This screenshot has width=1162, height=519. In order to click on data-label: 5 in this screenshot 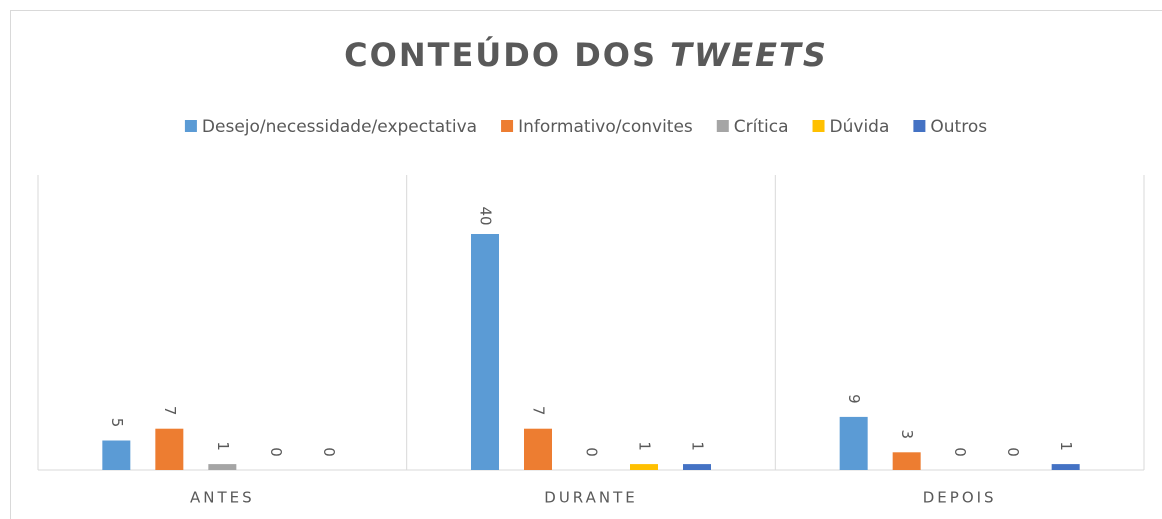, I will do `click(117, 423)`.